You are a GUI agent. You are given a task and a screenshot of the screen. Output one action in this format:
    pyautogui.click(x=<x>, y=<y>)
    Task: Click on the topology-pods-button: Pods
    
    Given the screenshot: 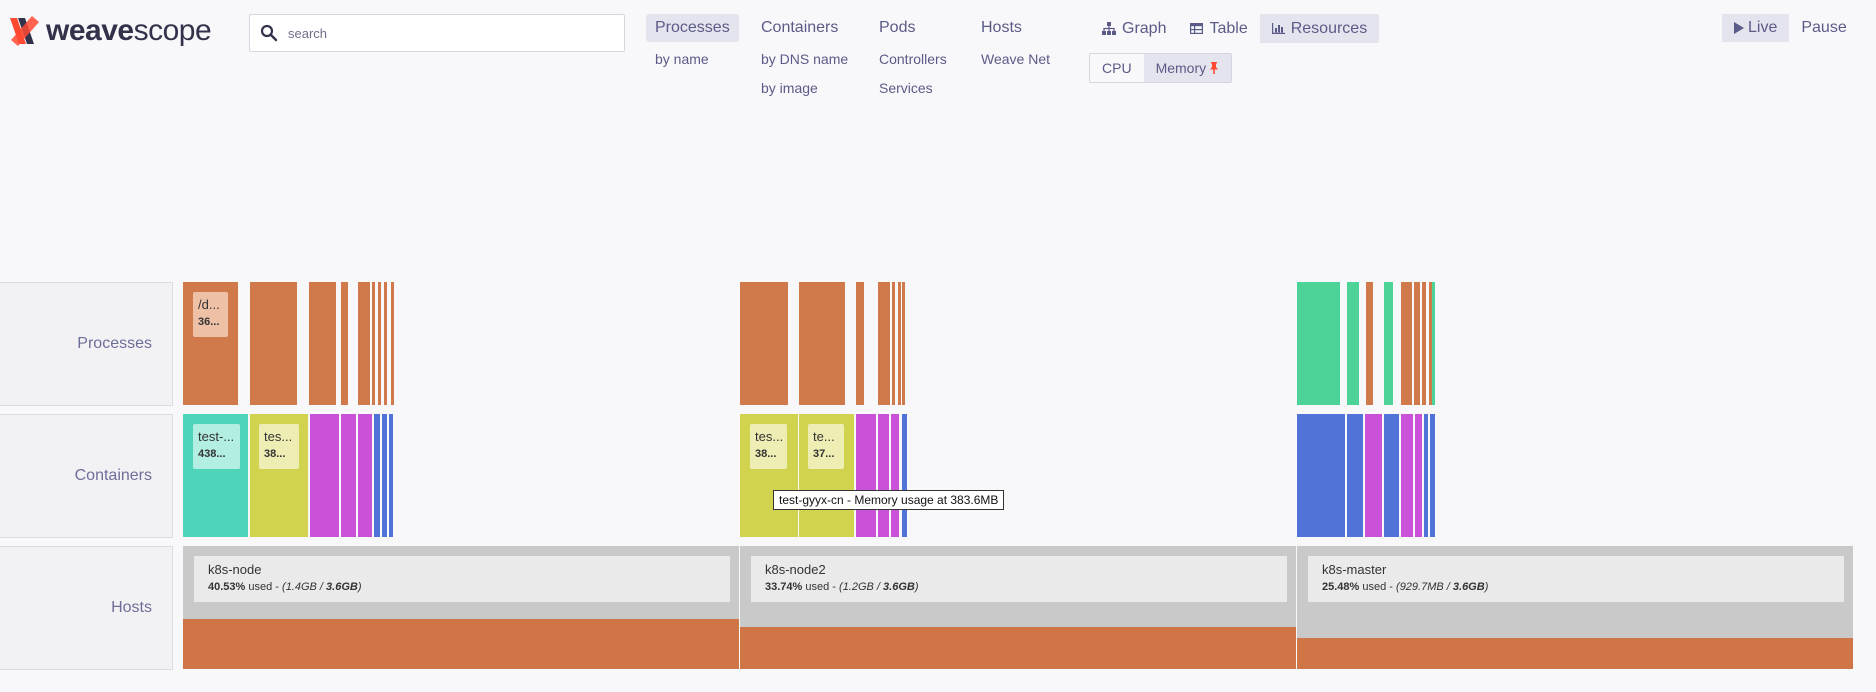 What is the action you would take?
    pyautogui.click(x=897, y=27)
    